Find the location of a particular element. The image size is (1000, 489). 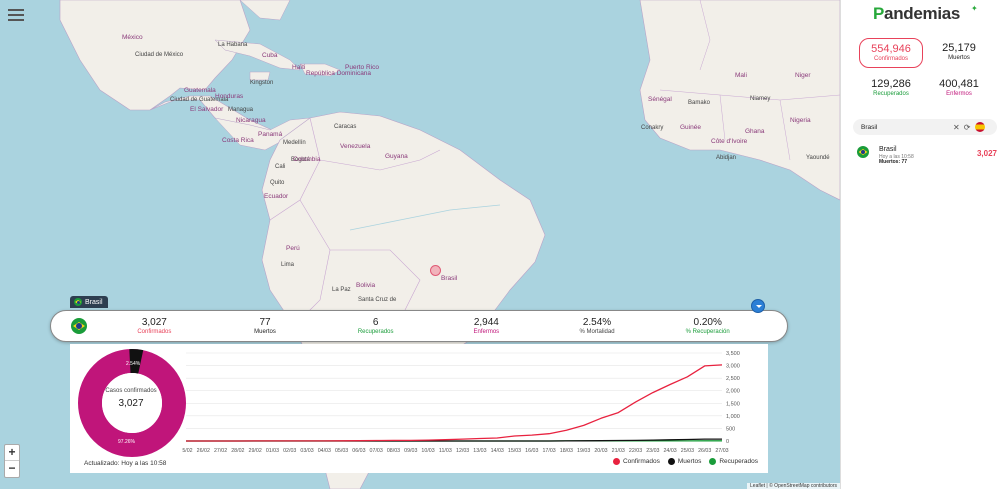

legend-item-recovered: Recuperados is located at coordinates (733, 461).